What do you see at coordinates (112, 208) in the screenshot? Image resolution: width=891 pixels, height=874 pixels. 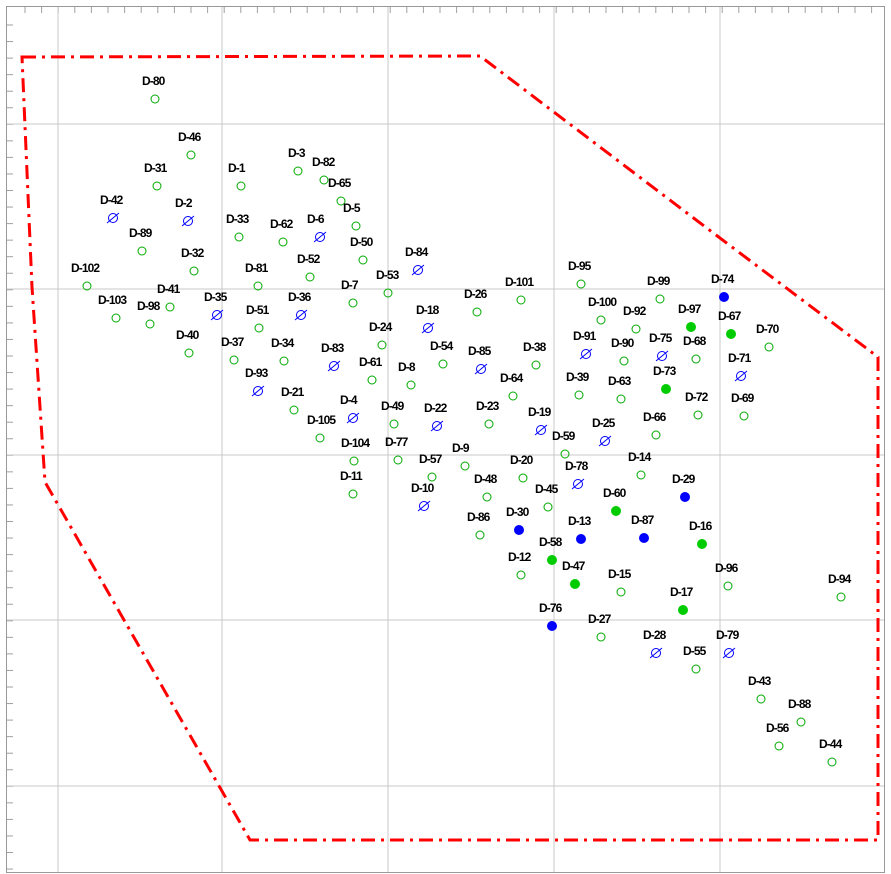 I see `sample-point: D-42` at bounding box center [112, 208].